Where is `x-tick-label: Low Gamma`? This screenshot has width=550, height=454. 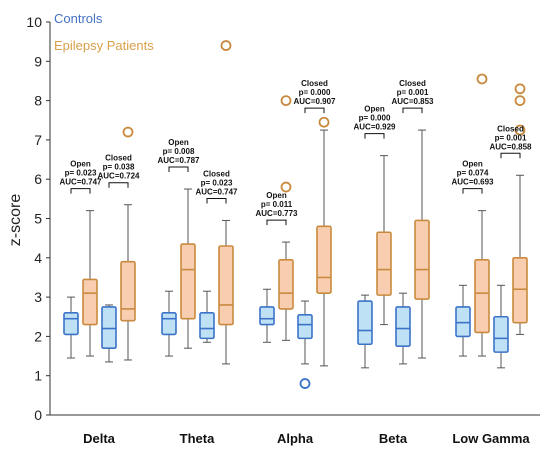
x-tick-label: Low Gamma is located at coordinates (491, 438).